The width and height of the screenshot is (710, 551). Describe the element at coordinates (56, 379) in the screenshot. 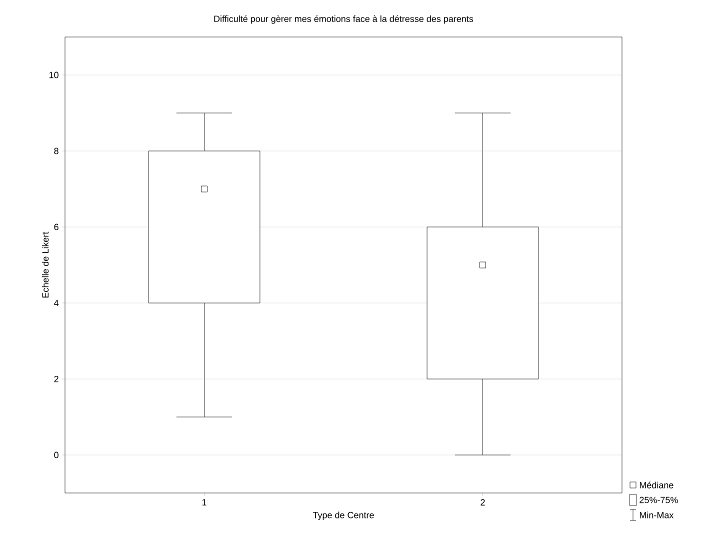

I see `y-tick-label: 2` at that location.